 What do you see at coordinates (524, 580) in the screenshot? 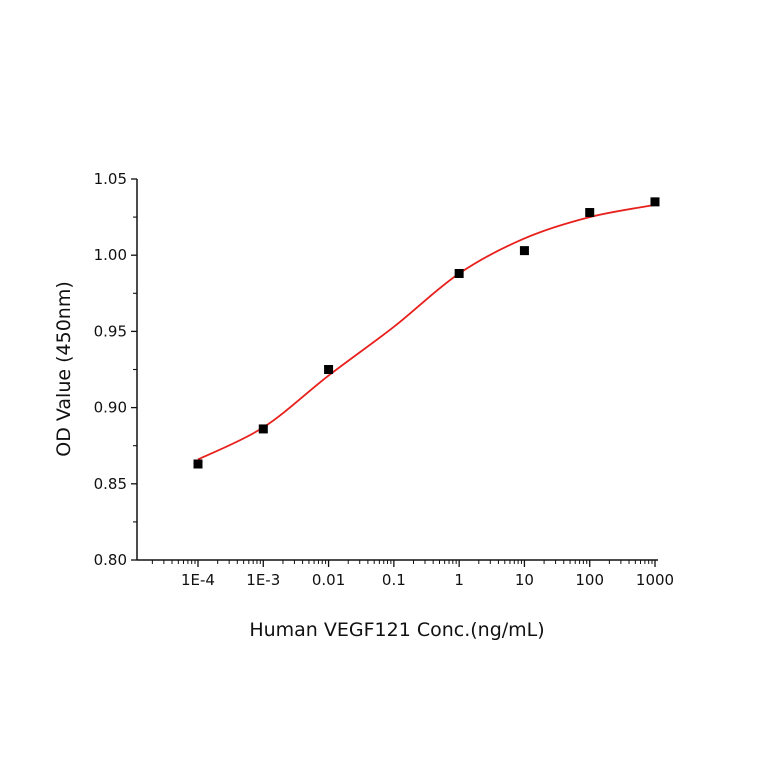
I see `x-tick-label: 10` at bounding box center [524, 580].